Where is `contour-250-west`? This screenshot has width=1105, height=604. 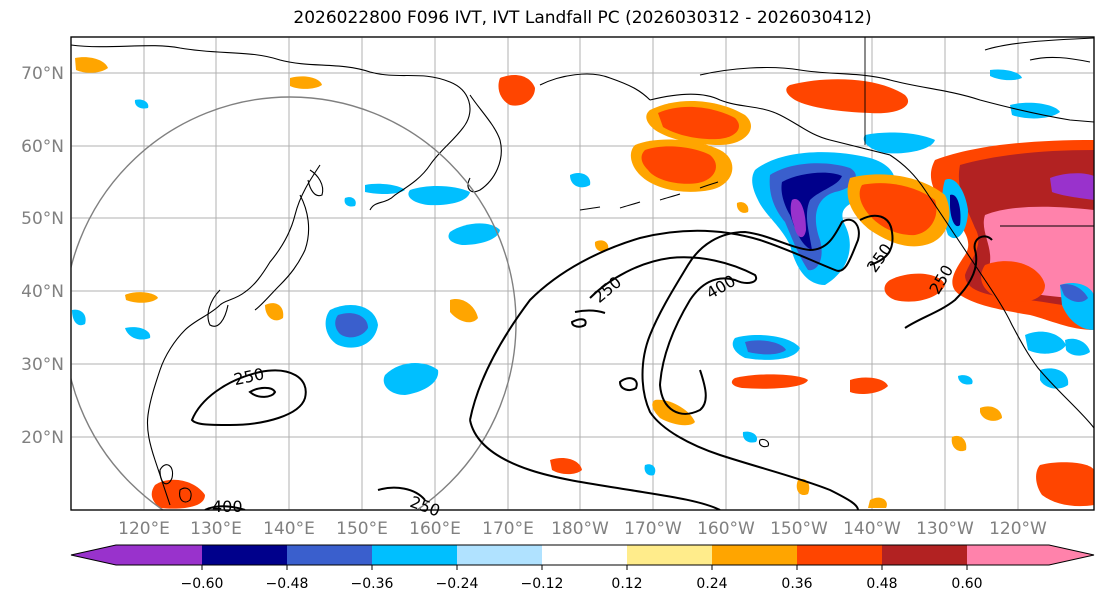
contour-250-west is located at coordinates (248, 398).